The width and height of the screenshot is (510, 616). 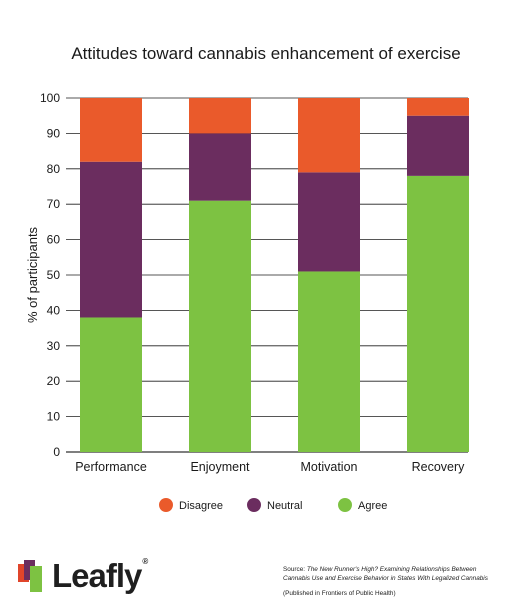 I want to click on bar-performance-disagree, so click(x=111, y=130).